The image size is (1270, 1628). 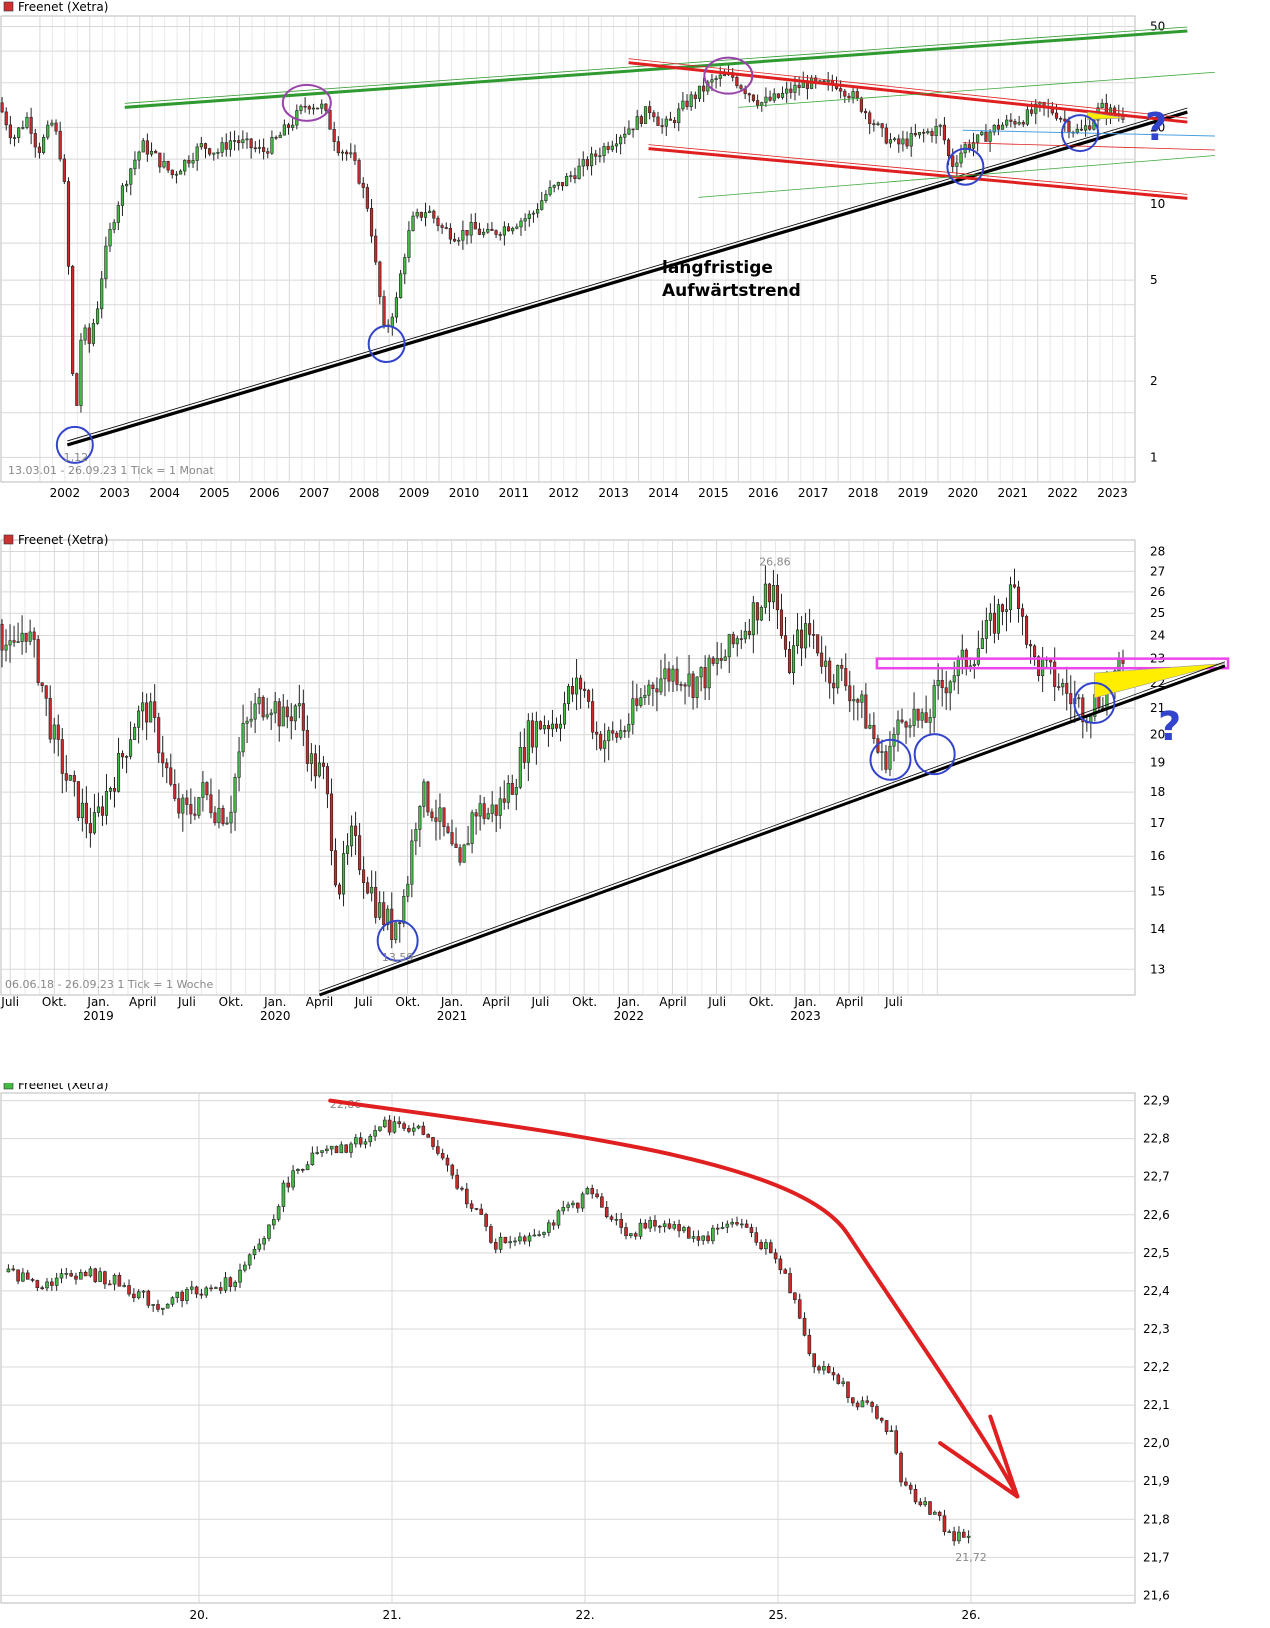 I want to click on chart2-y-tick-label: 19, so click(x=1157, y=763).